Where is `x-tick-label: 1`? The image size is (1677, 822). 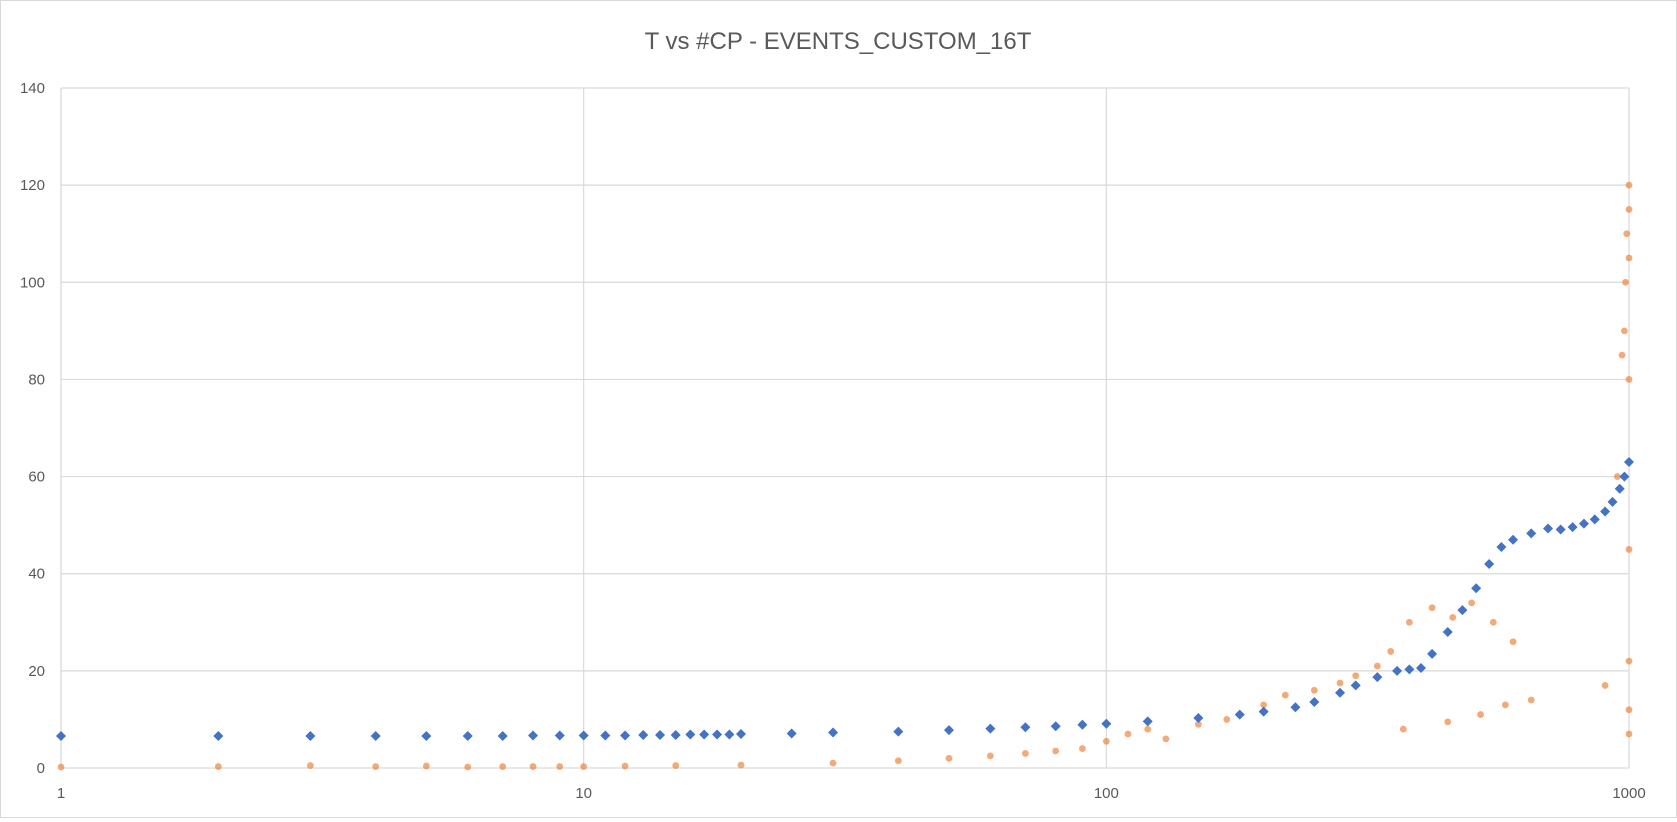 x-tick-label: 1 is located at coordinates (61, 793).